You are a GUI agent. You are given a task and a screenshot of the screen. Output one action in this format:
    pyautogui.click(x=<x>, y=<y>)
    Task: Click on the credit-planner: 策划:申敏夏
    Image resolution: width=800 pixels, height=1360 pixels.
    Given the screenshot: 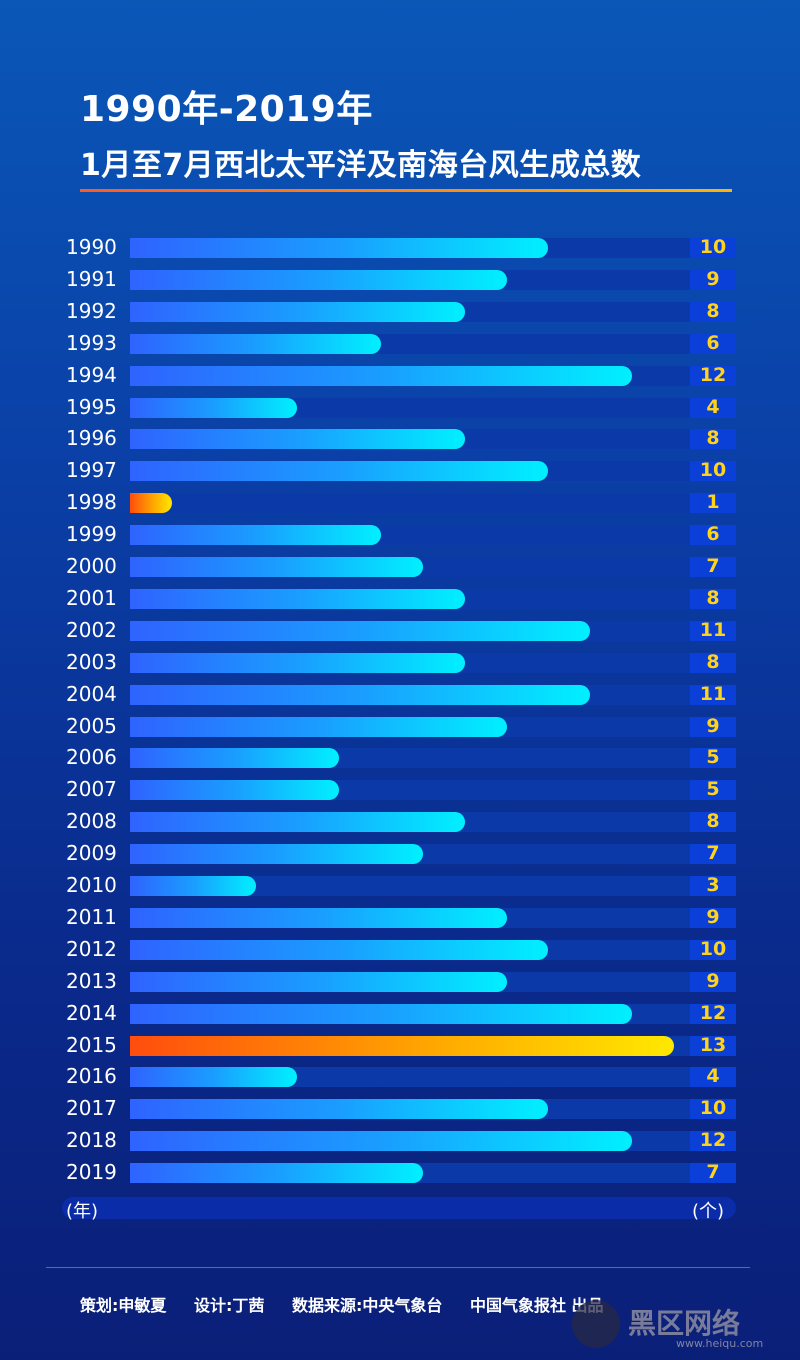 What is the action you would take?
    pyautogui.click(x=123, y=1305)
    